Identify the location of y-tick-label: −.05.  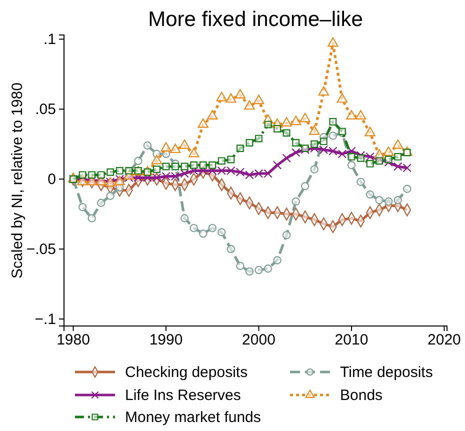
(41, 249).